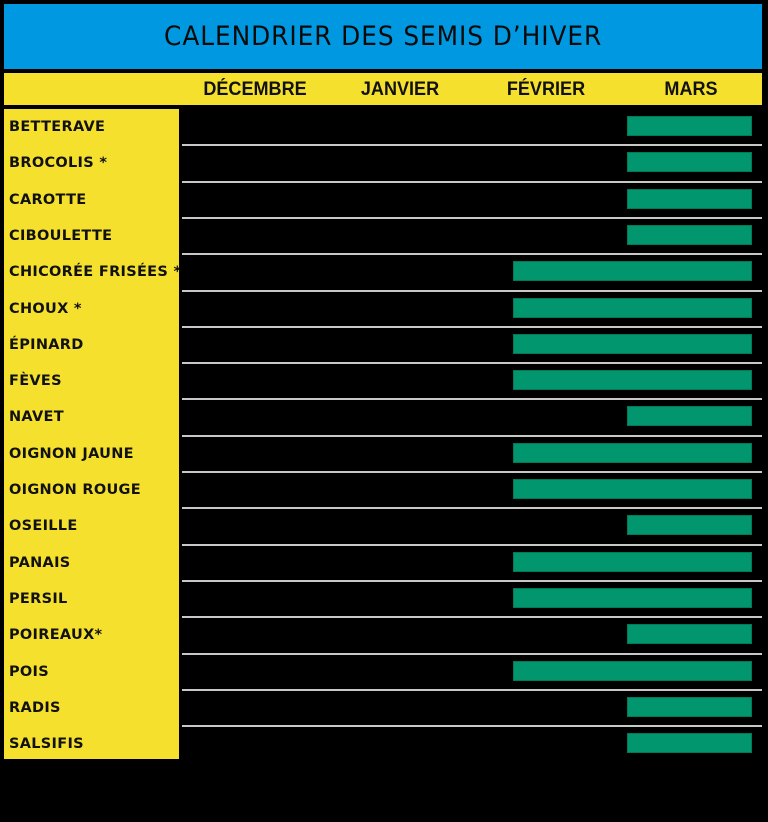 This screenshot has width=768, height=822. I want to click on month-header-decembre: DÉCEMBRE, so click(255, 89).